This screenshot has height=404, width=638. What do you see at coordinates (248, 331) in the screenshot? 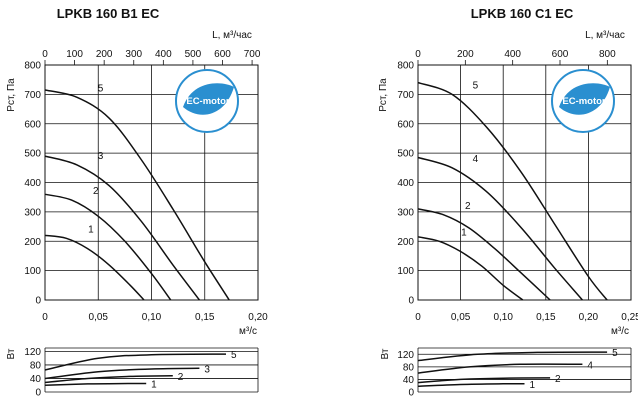
I see `x-axis-label: м³/с` at bounding box center [248, 331].